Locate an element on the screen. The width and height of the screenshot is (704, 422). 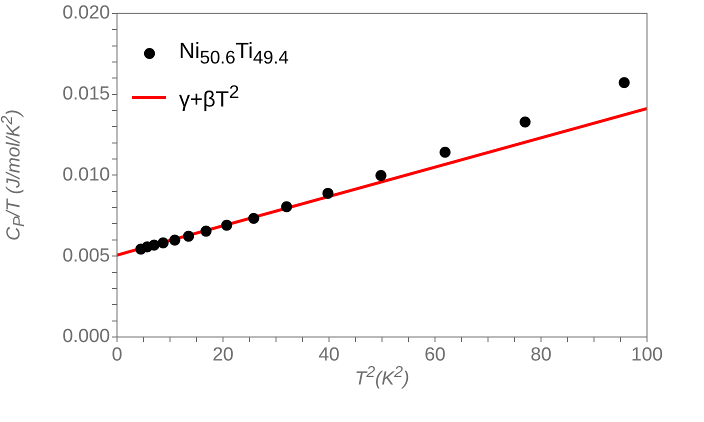
legend-label: Ni$_{50.6}$Ti$_{49.4}$ is located at coordinates (234, 53).